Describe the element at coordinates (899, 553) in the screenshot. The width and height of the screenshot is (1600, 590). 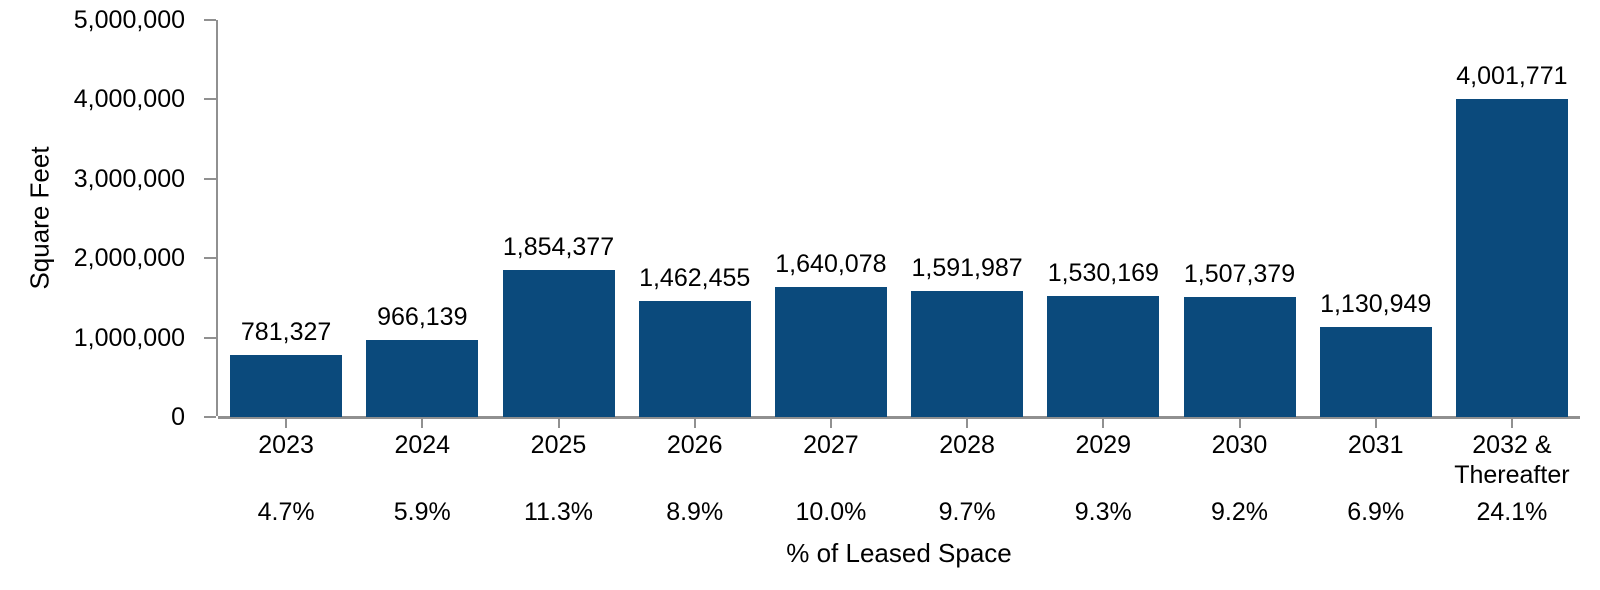
I see `x-axis-title: % of Leased Space` at that location.